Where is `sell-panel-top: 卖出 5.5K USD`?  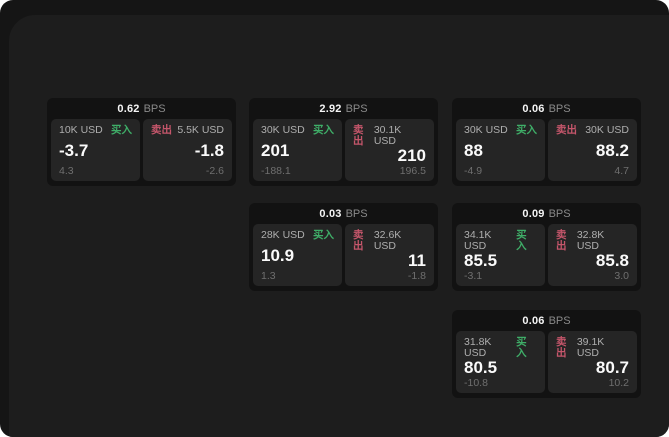
sell-panel-top: 卖出 5.5K USD is located at coordinates (187, 130).